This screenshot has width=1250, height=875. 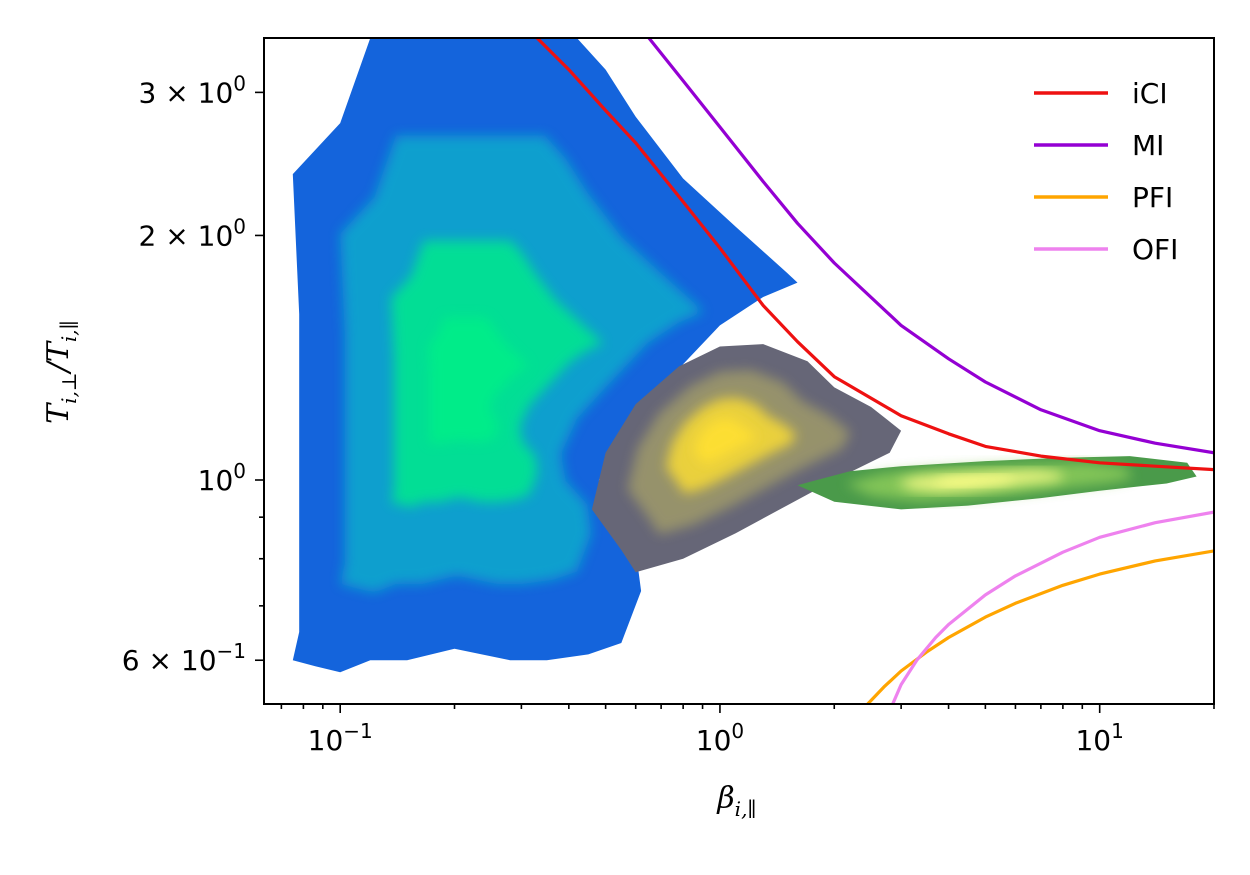 I want to click on x-tick-label: 10⁰, so click(x=720, y=738).